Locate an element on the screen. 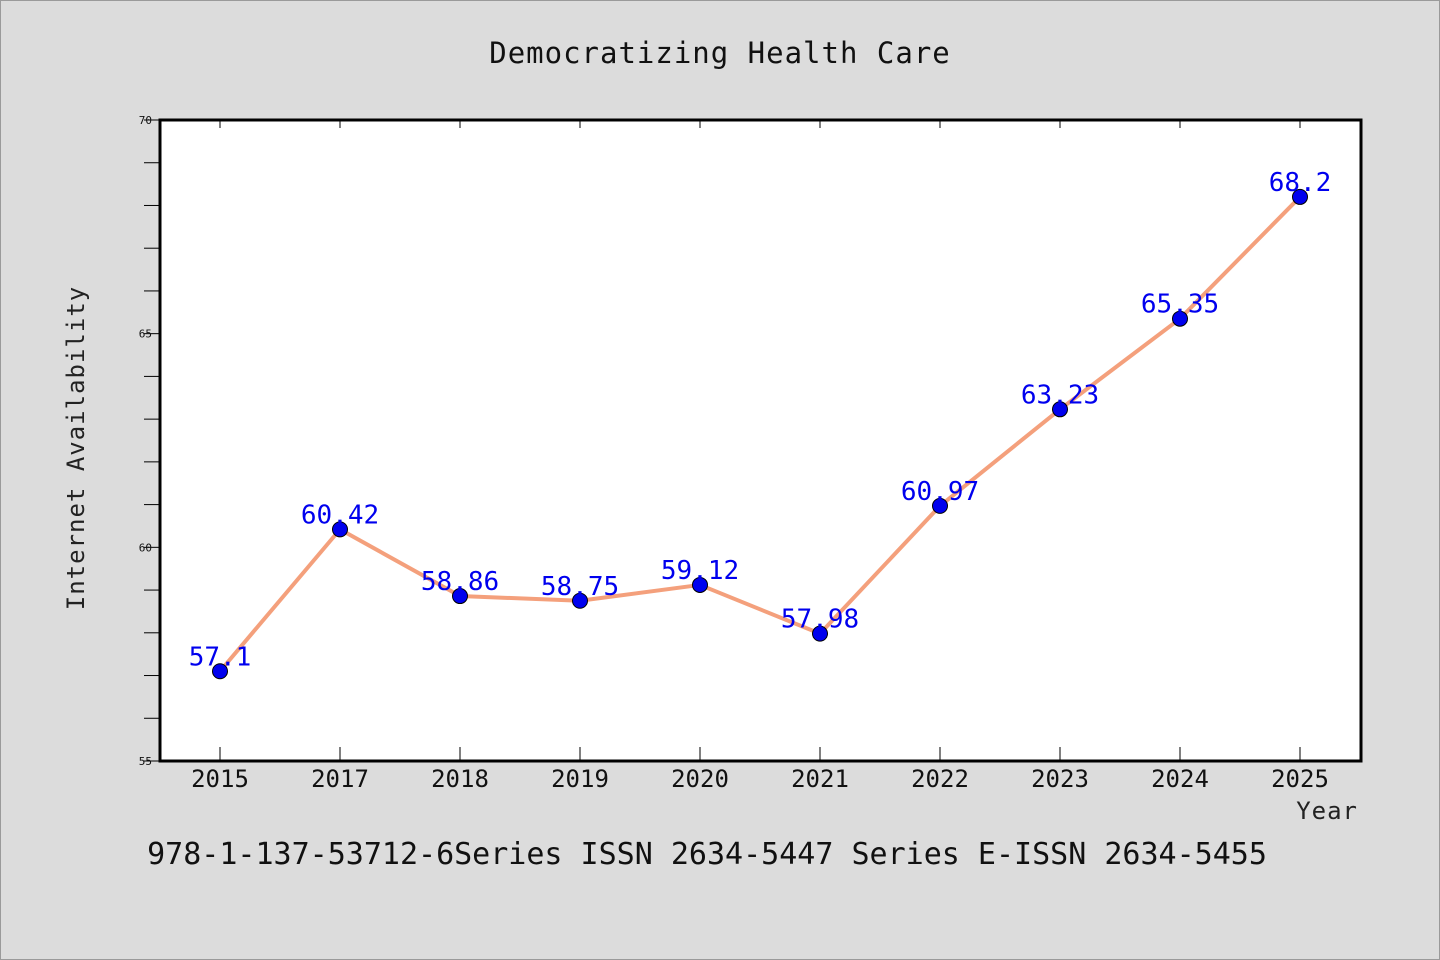 The height and width of the screenshot is (960, 1440). data-label: 57.98 is located at coordinates (820, 620).